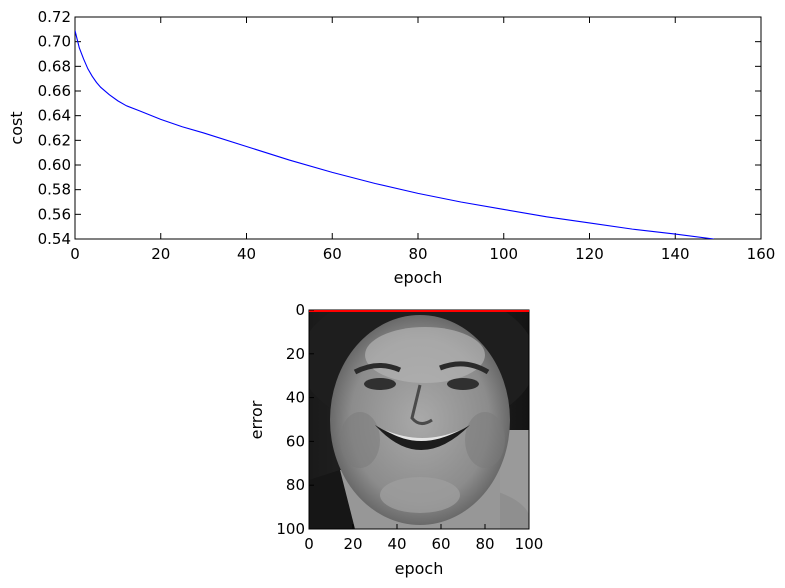 This screenshot has height=588, width=785. I want to click on error-x-tick-label: 60, so click(440, 544).